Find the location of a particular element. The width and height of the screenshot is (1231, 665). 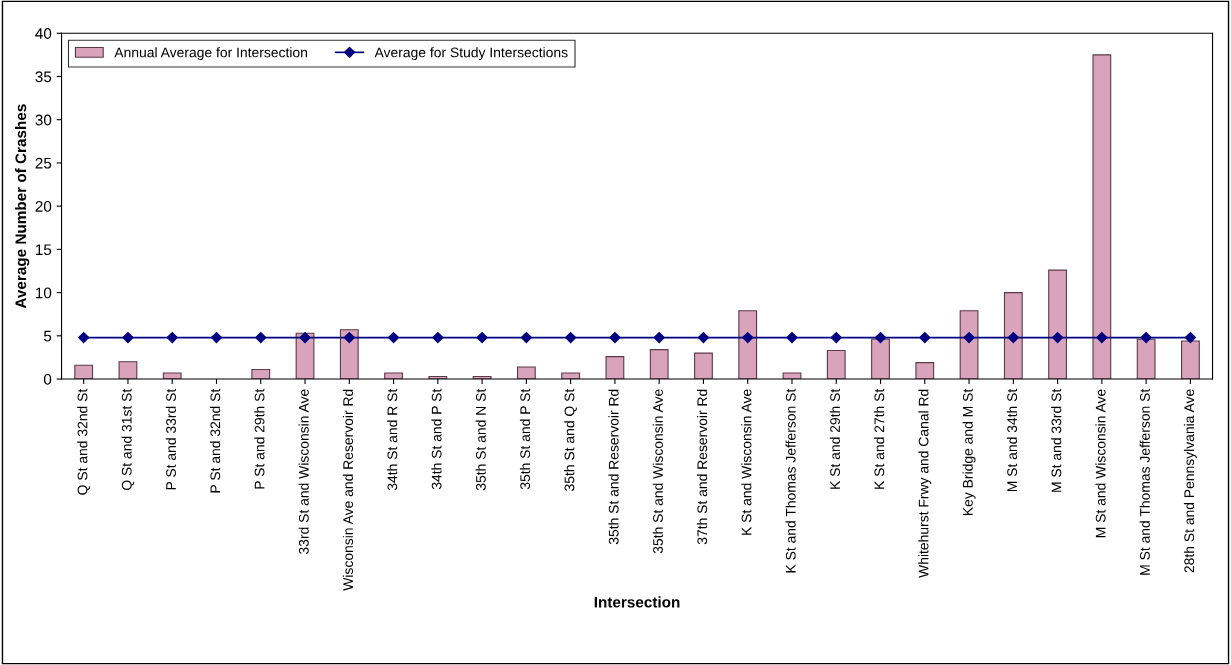

legend-label: Average for Study Intersections is located at coordinates (471, 54).